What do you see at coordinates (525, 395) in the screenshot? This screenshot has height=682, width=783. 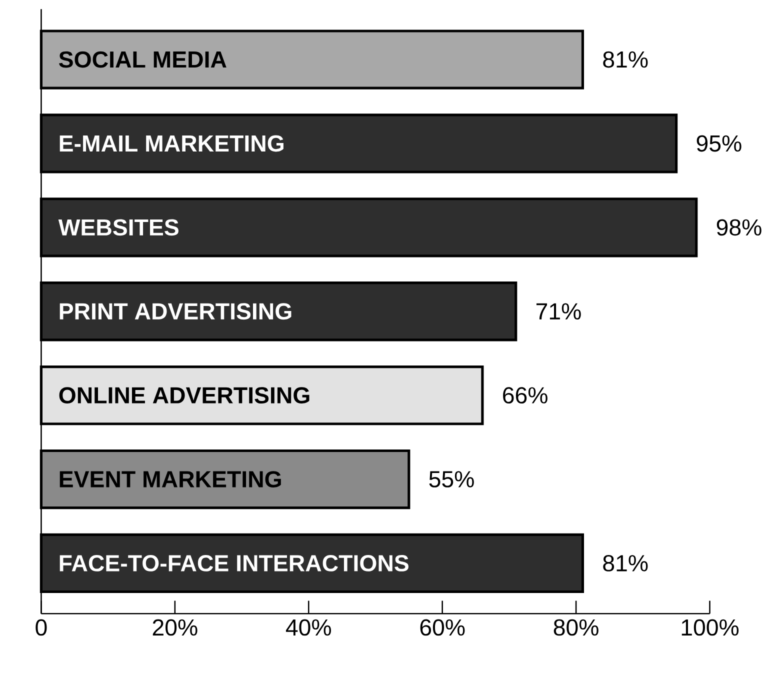 I see `data-label: 66%` at bounding box center [525, 395].